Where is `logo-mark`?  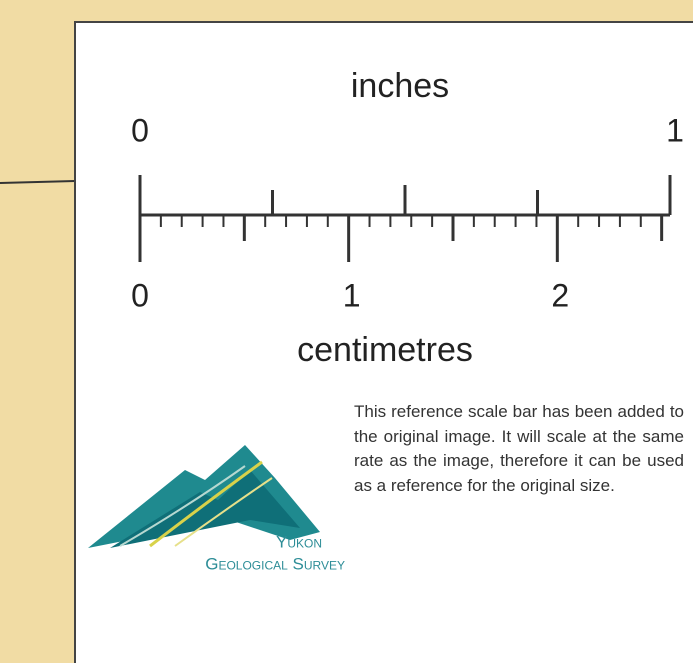 logo-mark is located at coordinates (204, 496).